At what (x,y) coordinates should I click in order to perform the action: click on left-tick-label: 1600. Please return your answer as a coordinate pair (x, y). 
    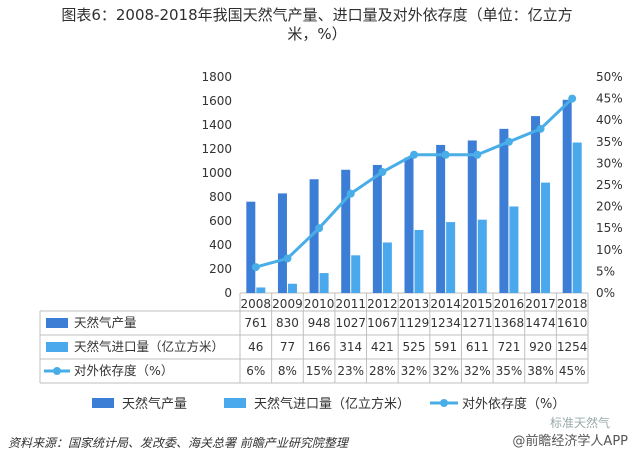
    Looking at the image, I should click on (216, 101).